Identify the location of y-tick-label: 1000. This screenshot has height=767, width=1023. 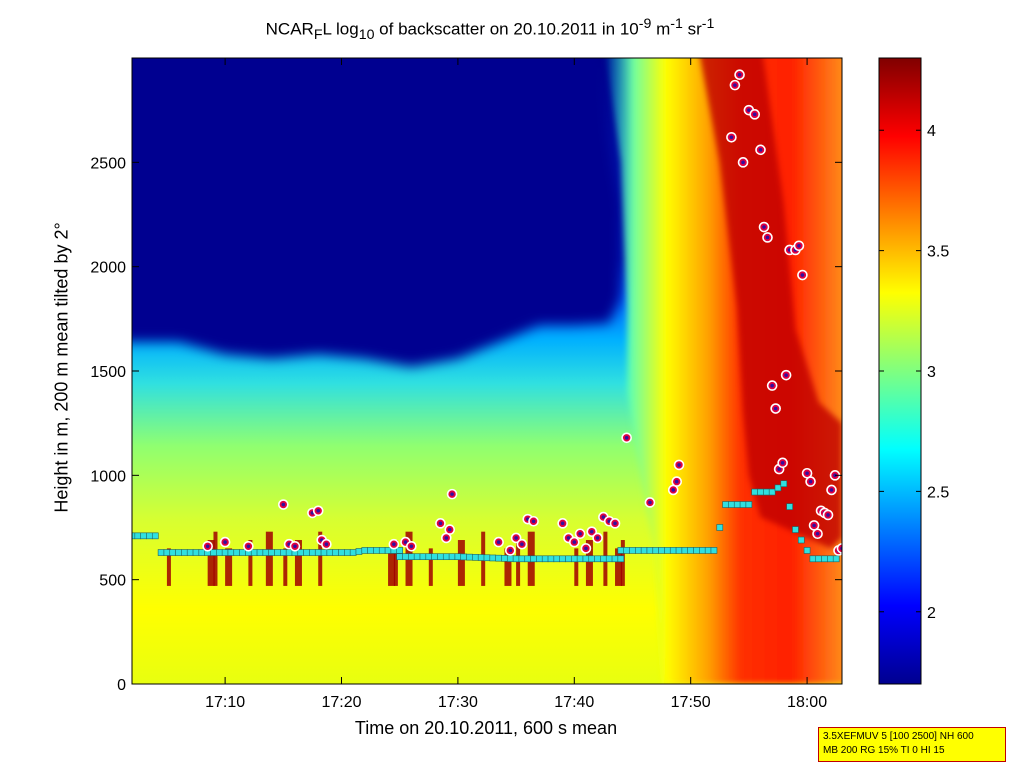
(108, 476).